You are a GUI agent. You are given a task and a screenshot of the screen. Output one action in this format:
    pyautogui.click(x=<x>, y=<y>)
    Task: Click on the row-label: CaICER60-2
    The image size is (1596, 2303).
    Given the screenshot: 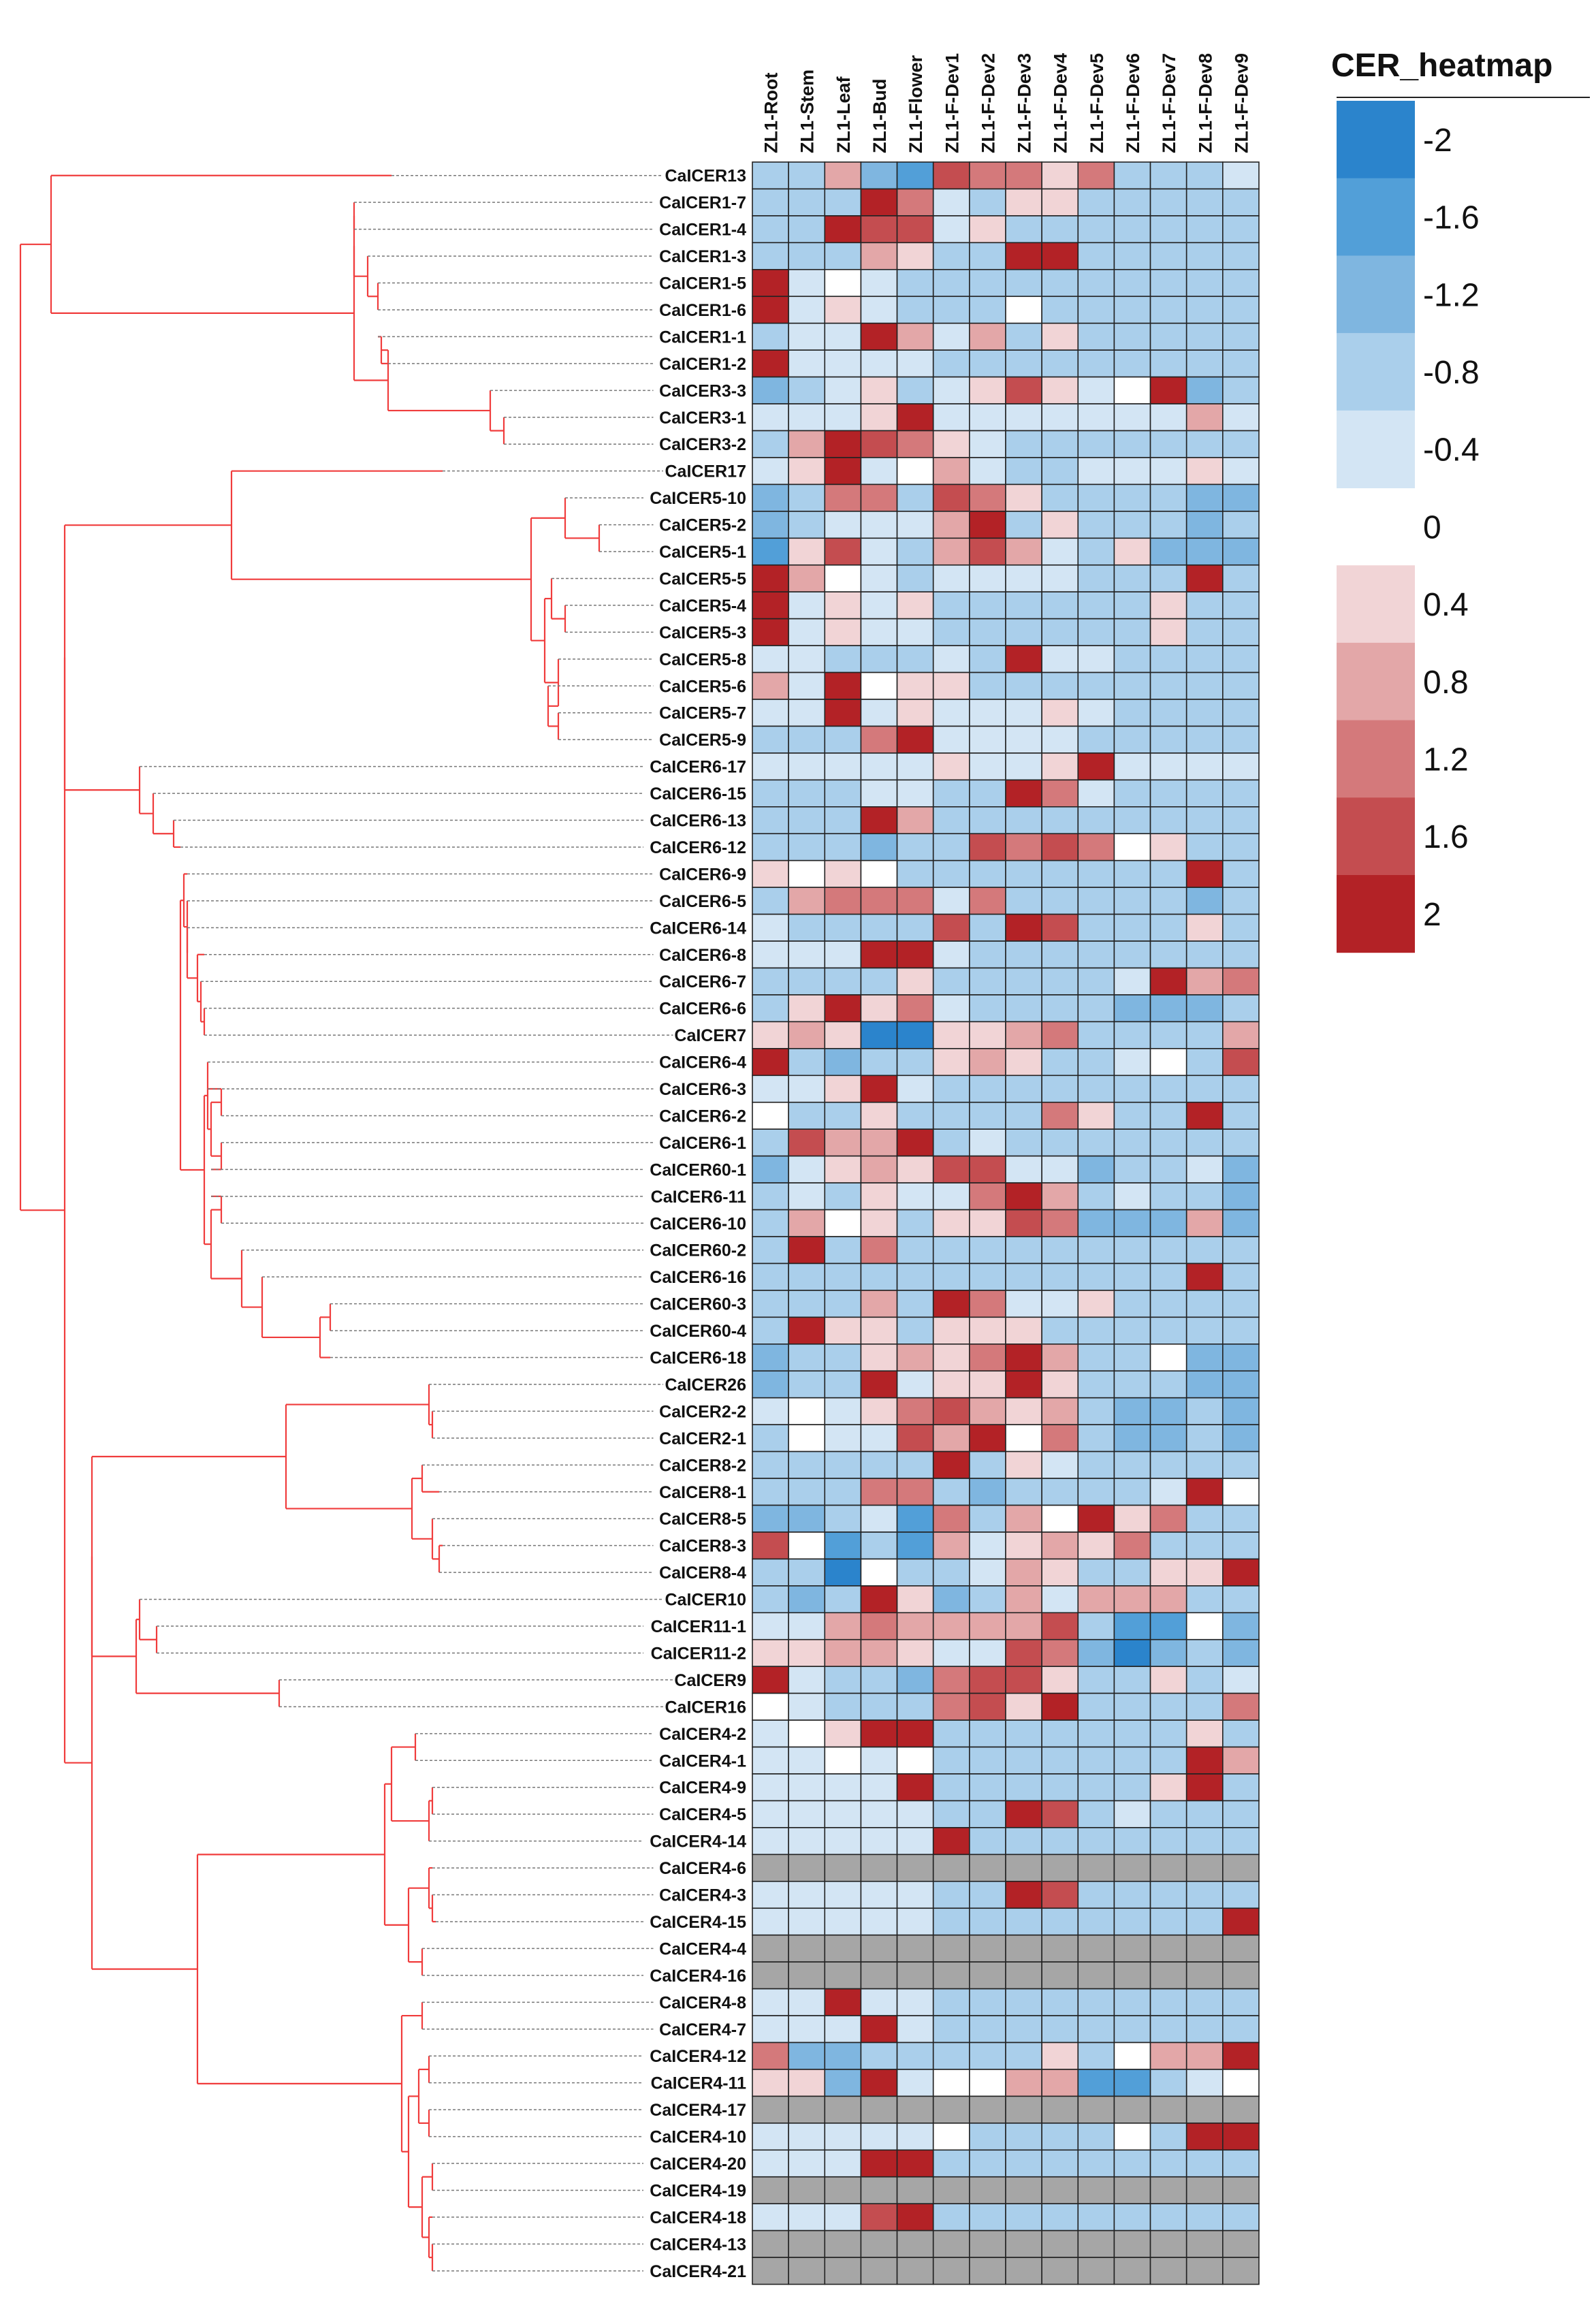 What is the action you would take?
    pyautogui.click(x=698, y=1250)
    